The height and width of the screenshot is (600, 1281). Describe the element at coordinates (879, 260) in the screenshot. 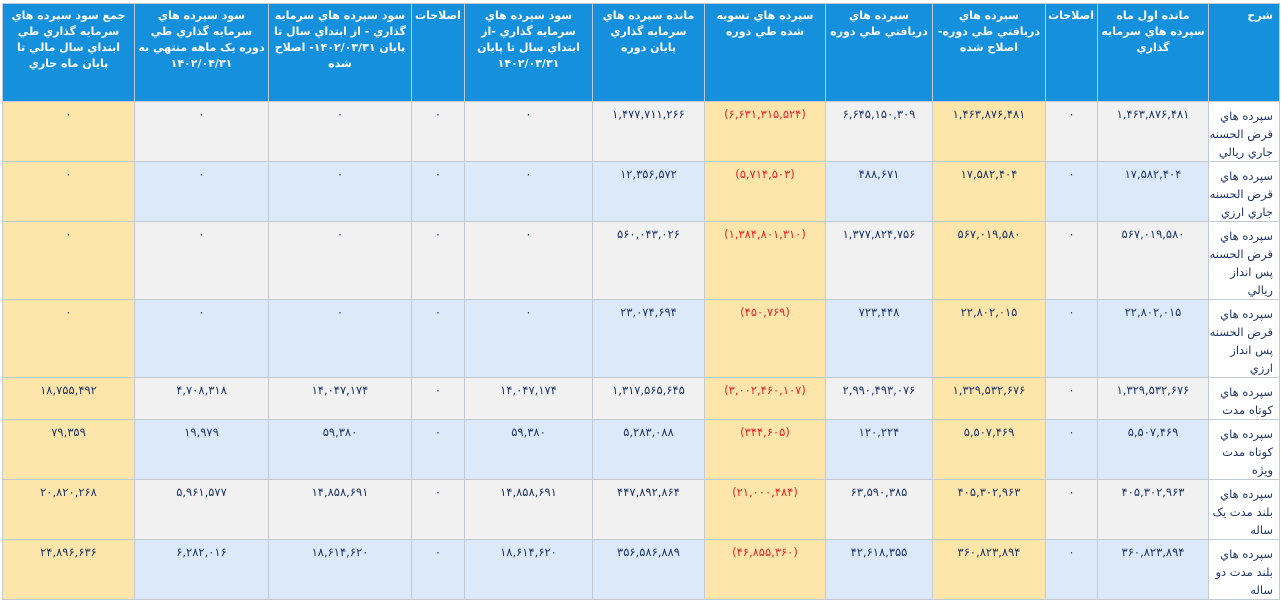

I see `cell-received: ۱,۳۷۷,۸۲۴,۷۵۶` at that location.